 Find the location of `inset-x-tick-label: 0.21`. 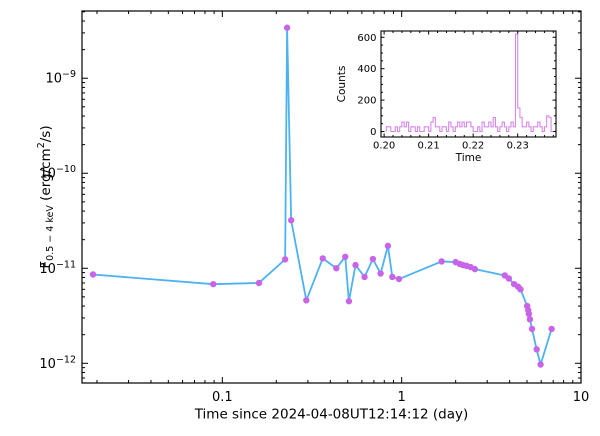

inset-x-tick-label: 0.21 is located at coordinates (429, 146).